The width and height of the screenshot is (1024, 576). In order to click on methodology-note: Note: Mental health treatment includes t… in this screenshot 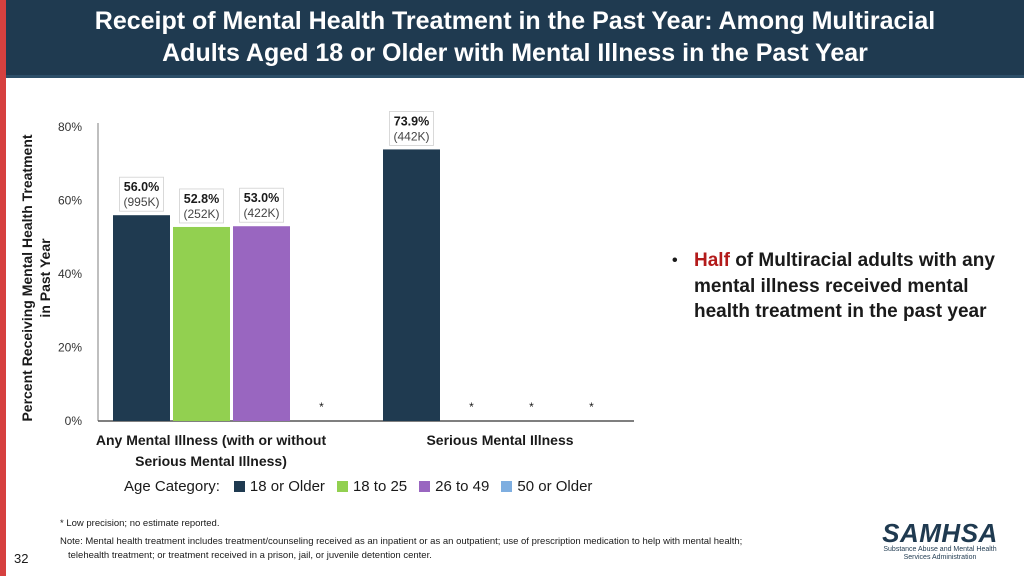, I will do `click(460, 549)`.